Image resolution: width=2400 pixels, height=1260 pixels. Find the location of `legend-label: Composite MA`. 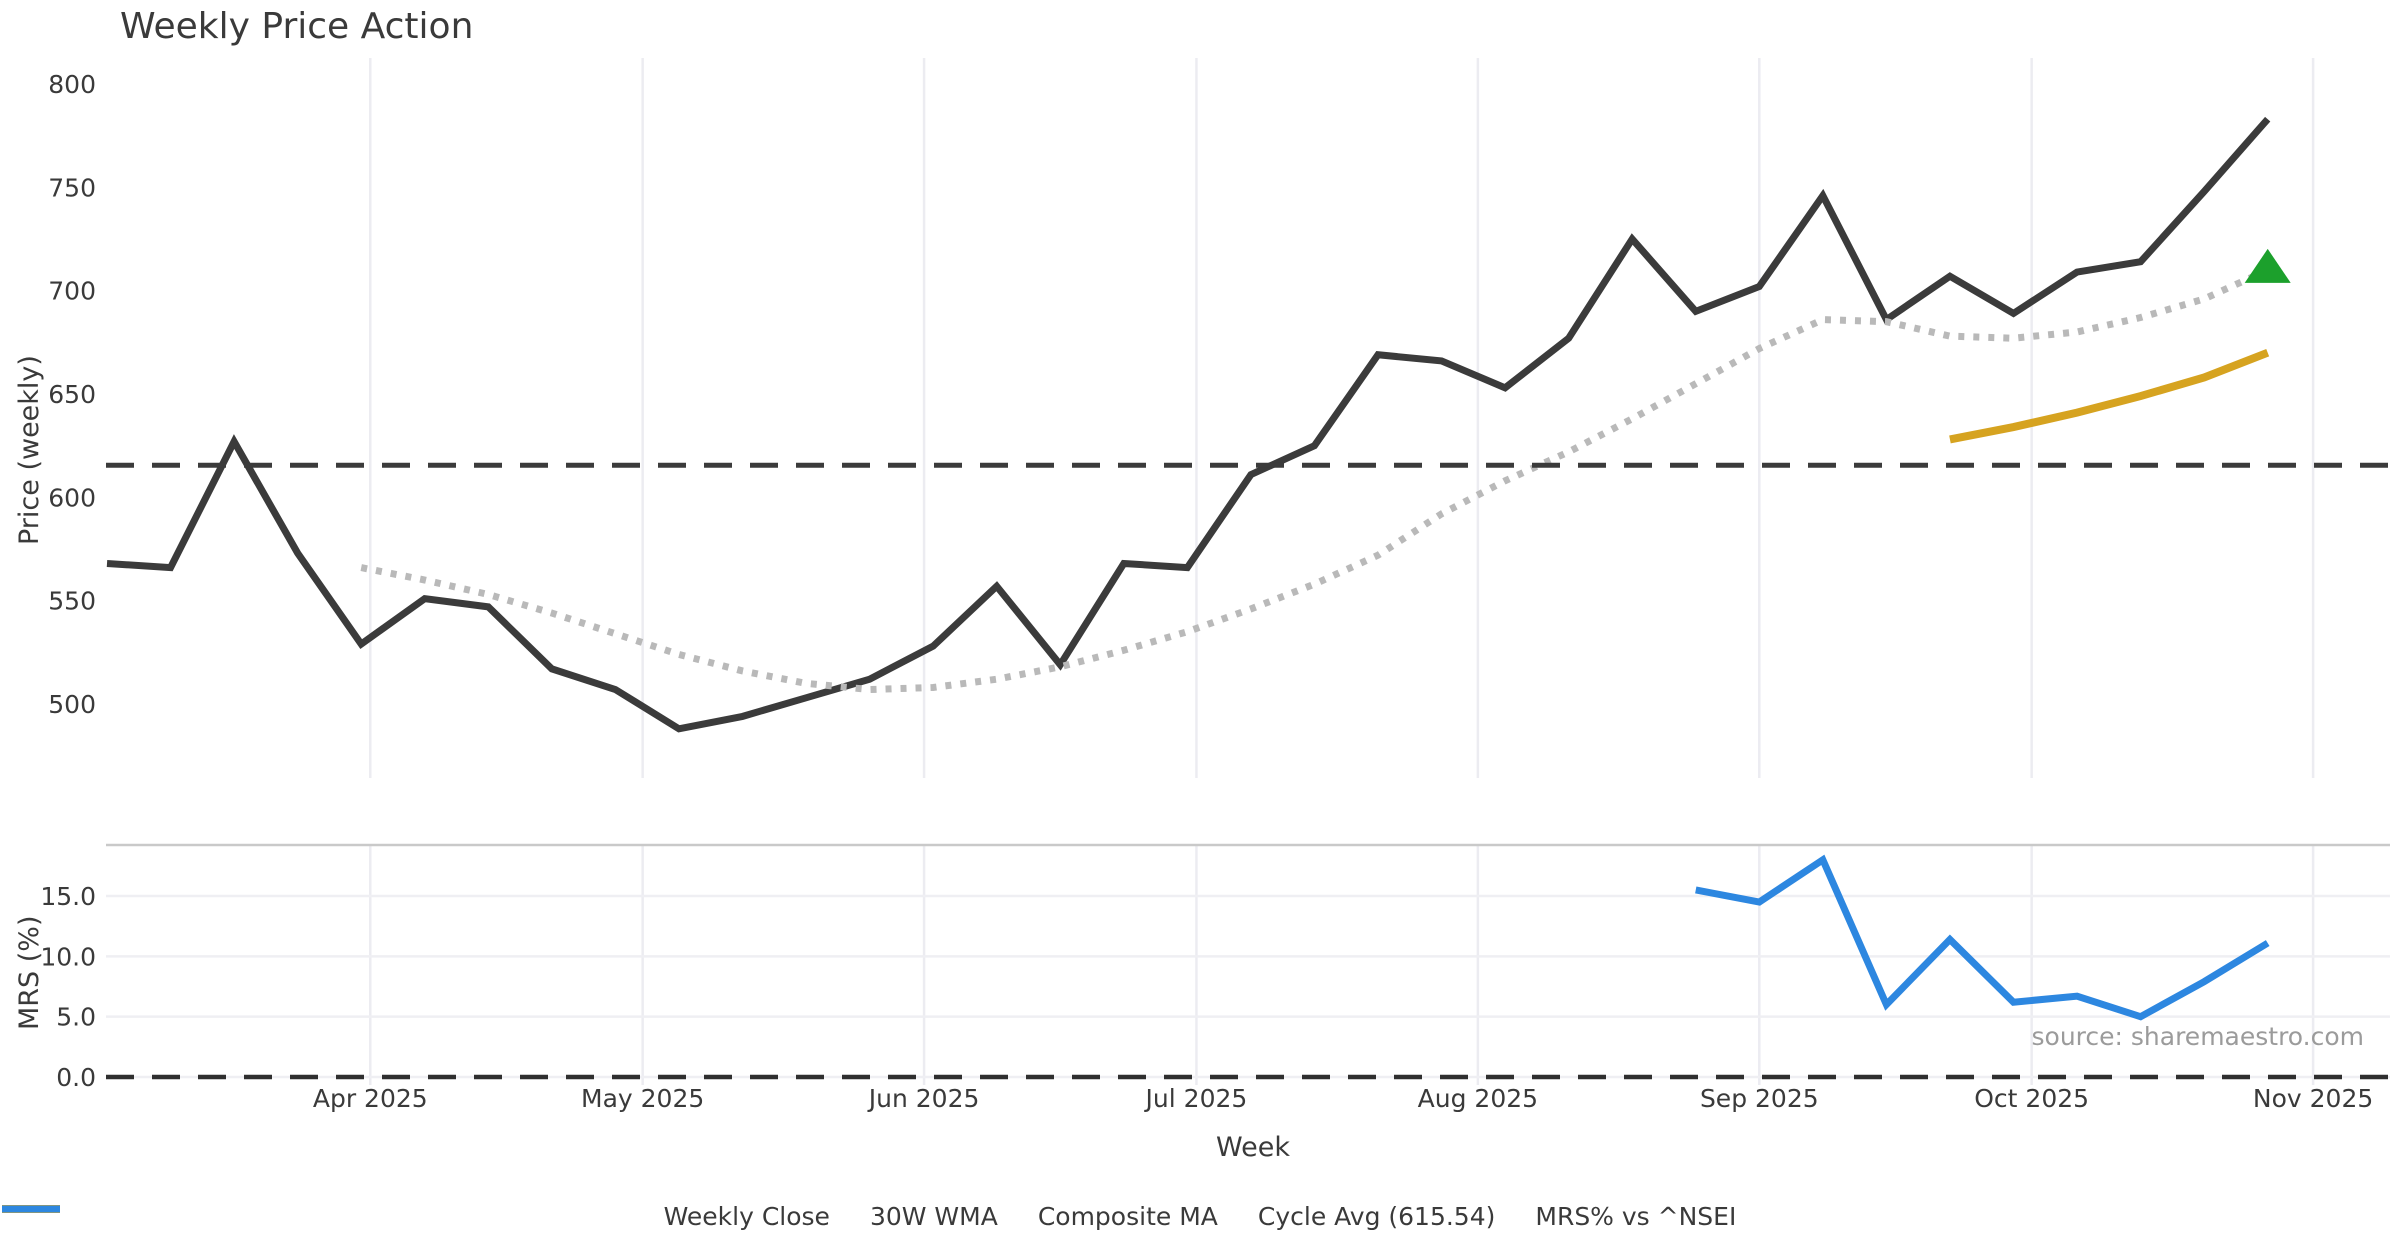

legend-label: Composite MA is located at coordinates (1127, 1216).